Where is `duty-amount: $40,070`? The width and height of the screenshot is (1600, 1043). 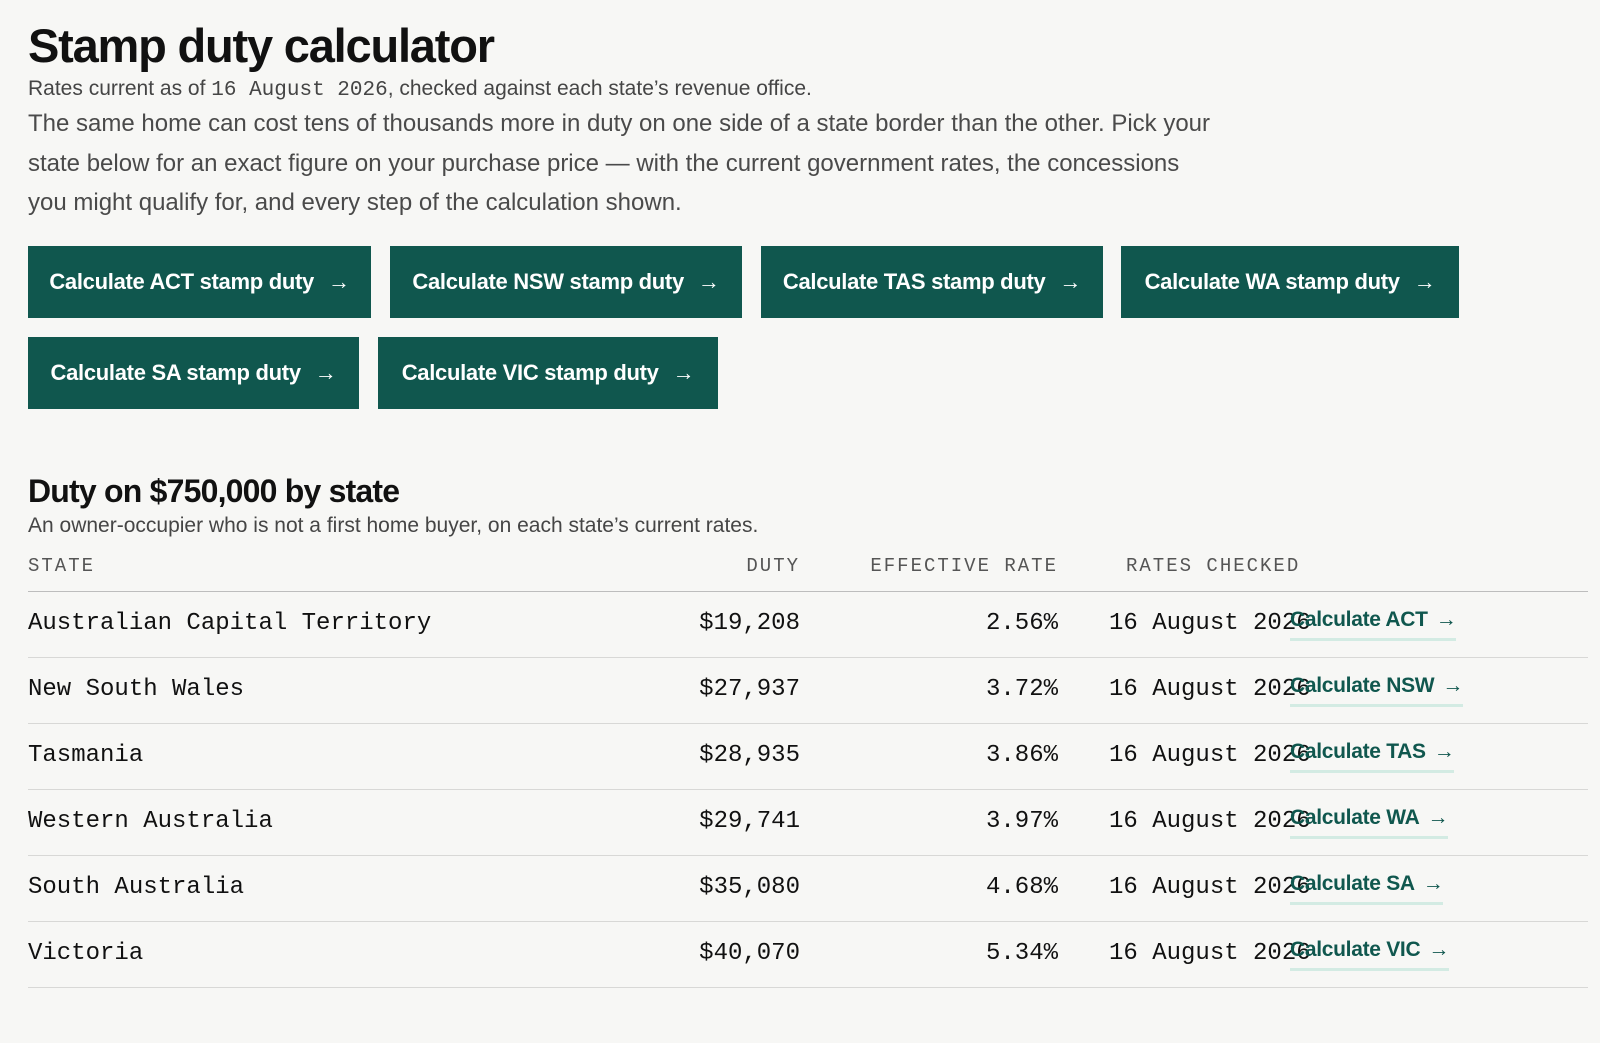
duty-amount: $40,070 is located at coordinates (749, 953).